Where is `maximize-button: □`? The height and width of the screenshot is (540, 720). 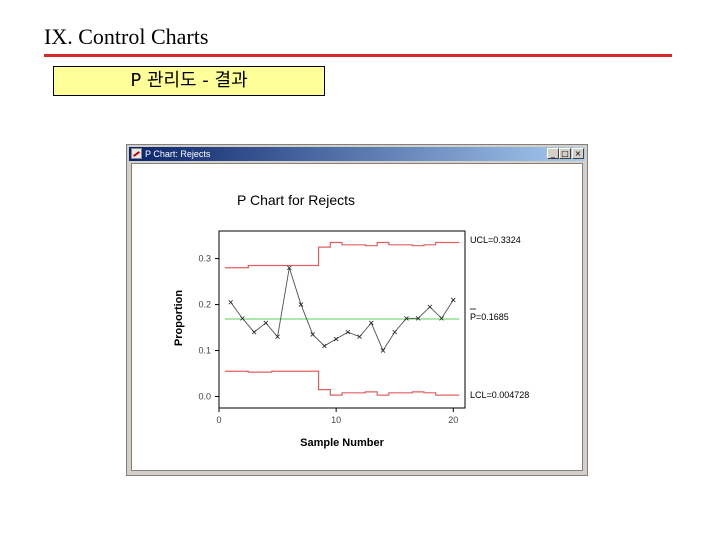
maximize-button: □ is located at coordinates (565, 153).